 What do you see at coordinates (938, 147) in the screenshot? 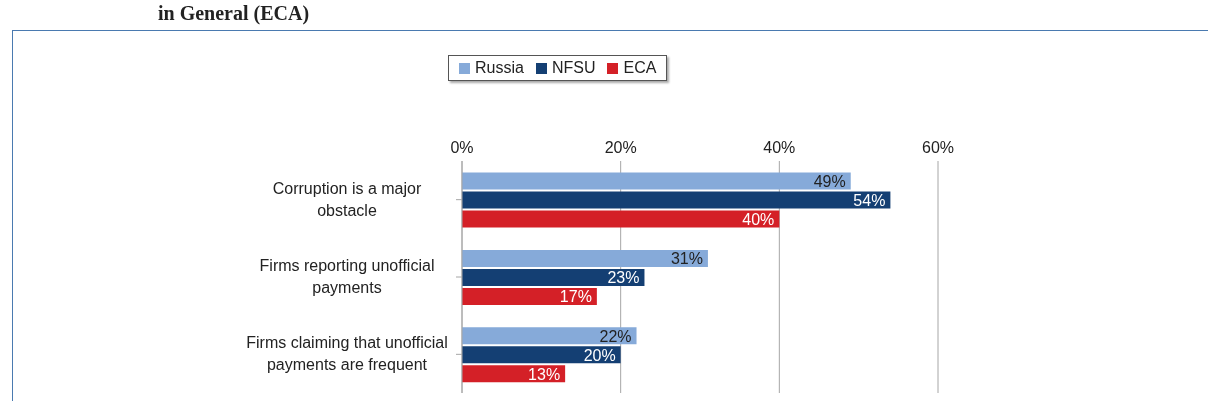
I see `x-tick-label: 60%` at bounding box center [938, 147].